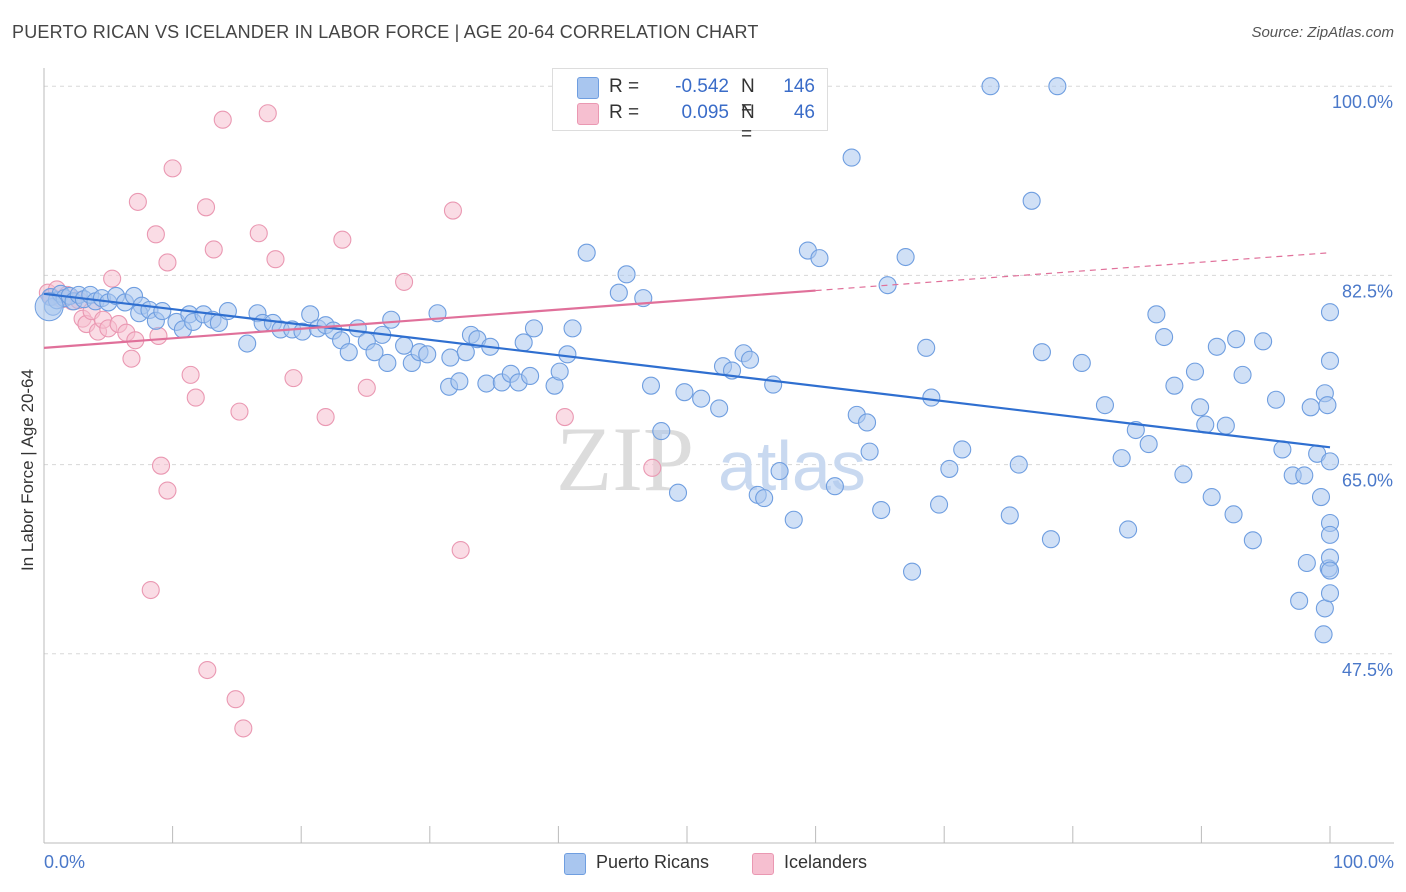  Describe the element at coordinates (1362, 386) in the screenshot. I see `y-tick-labels: 100.0% 82.5% 65.0% 47.5%` at that location.